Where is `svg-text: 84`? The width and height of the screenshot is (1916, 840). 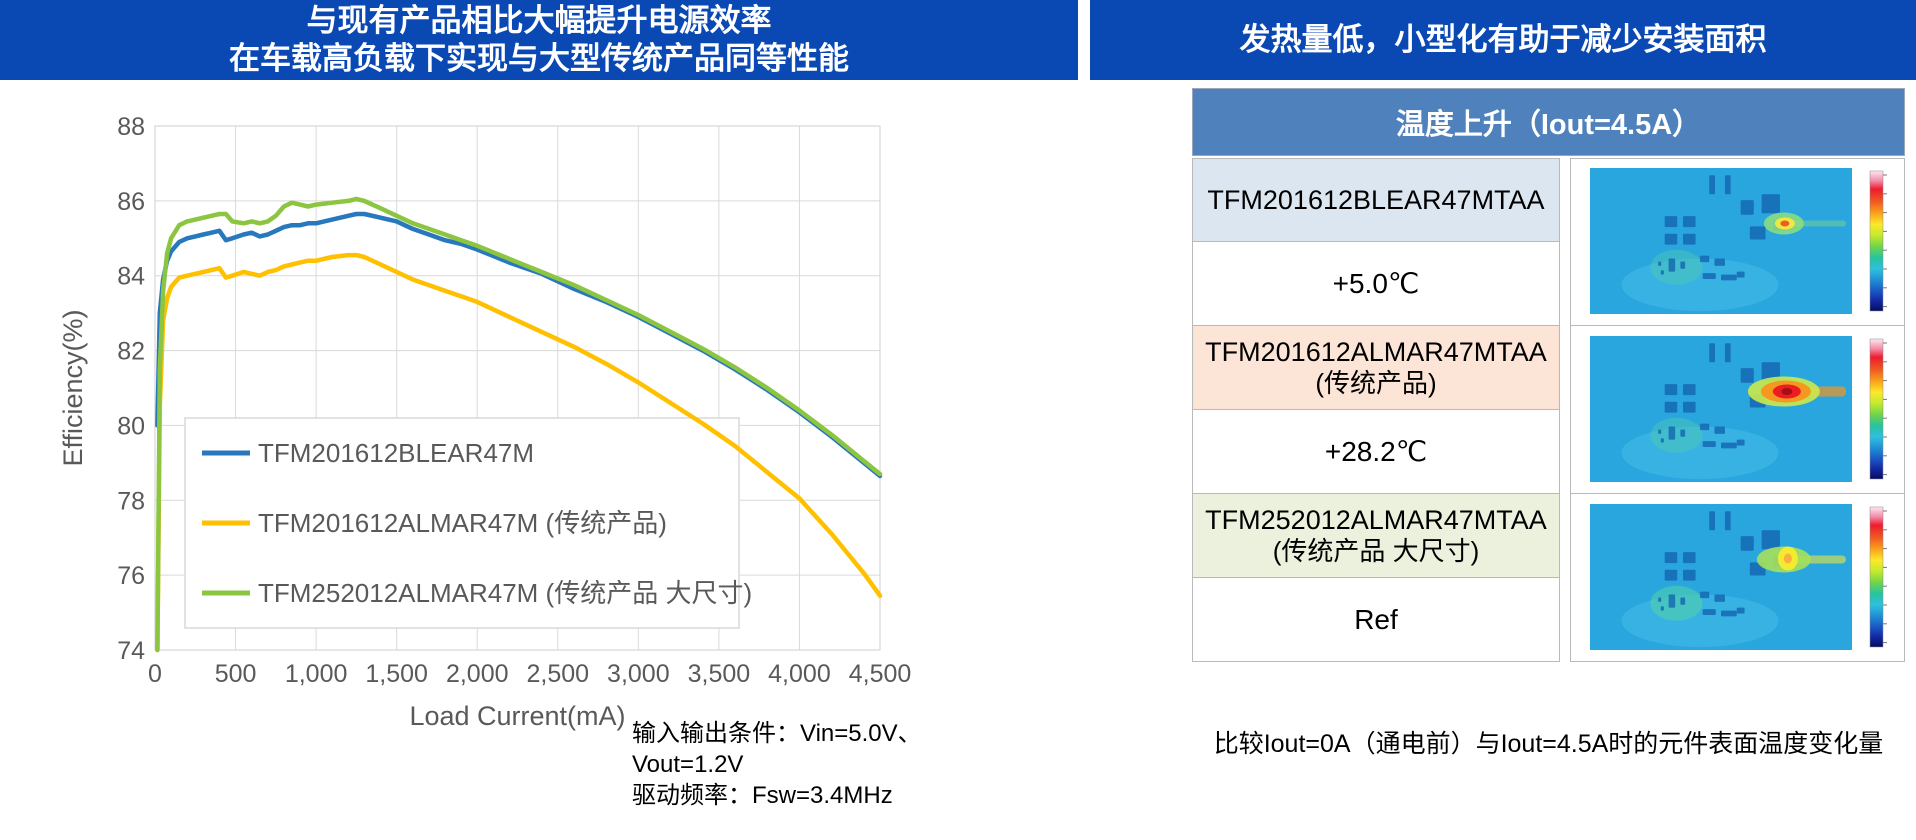
svg-text: 84 is located at coordinates (131, 277).